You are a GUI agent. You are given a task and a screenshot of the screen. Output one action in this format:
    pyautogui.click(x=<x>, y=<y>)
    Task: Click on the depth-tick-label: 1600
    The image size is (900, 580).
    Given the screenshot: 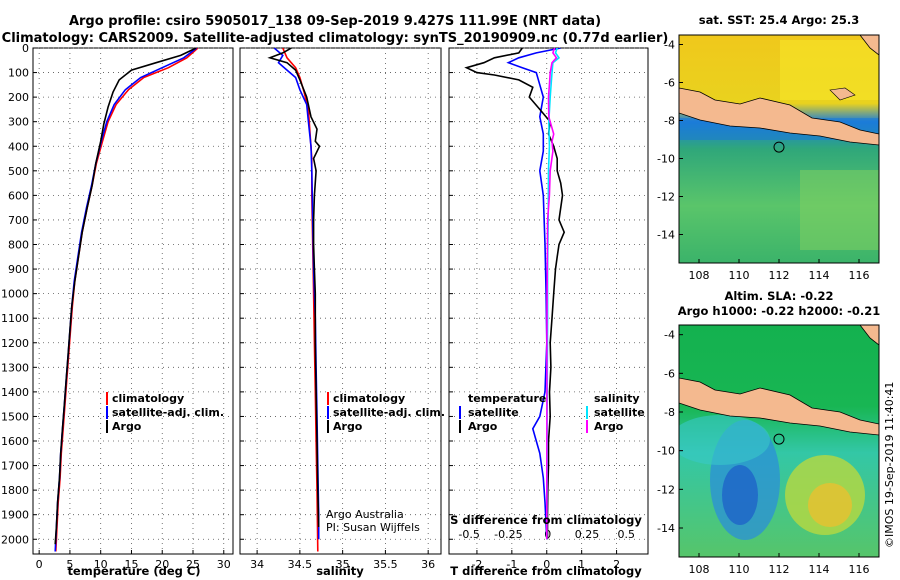 What is the action you would take?
    pyautogui.click(x=15, y=441)
    